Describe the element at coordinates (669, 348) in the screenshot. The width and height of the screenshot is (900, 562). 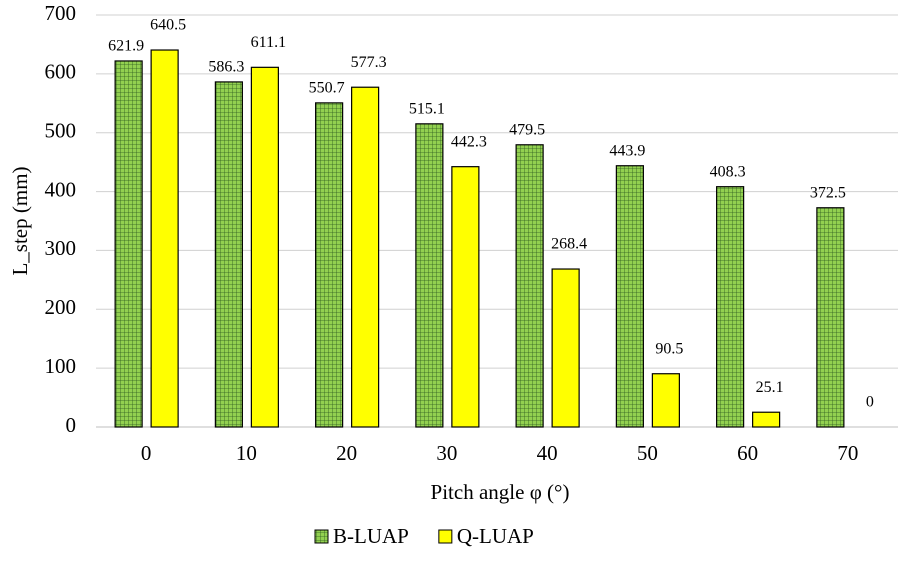
I see `data-label: 90.5` at that location.